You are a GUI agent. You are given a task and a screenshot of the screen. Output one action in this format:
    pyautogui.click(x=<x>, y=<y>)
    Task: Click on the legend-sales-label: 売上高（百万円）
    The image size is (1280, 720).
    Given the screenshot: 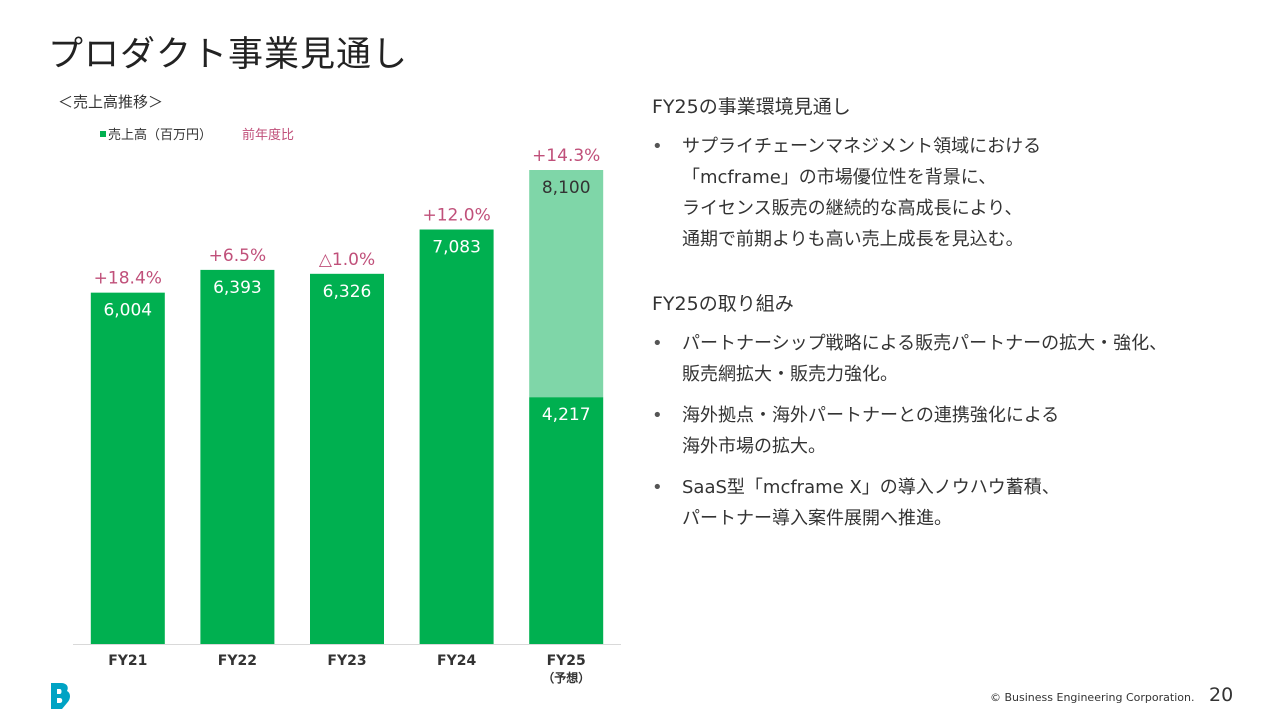 What is the action you would take?
    pyautogui.click(x=160, y=135)
    